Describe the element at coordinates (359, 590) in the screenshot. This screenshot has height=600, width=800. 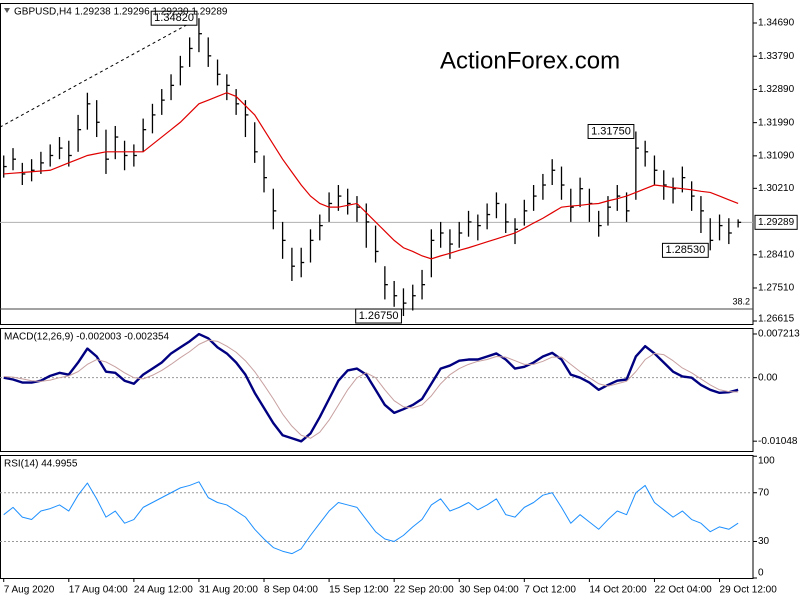
I see `x-tick-label: 15 Sep 12:00` at that location.